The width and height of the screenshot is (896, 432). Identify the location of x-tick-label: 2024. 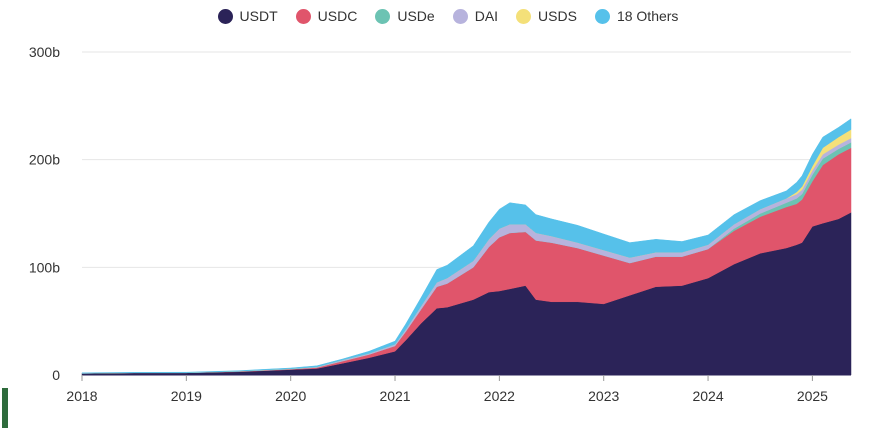
(707, 396).